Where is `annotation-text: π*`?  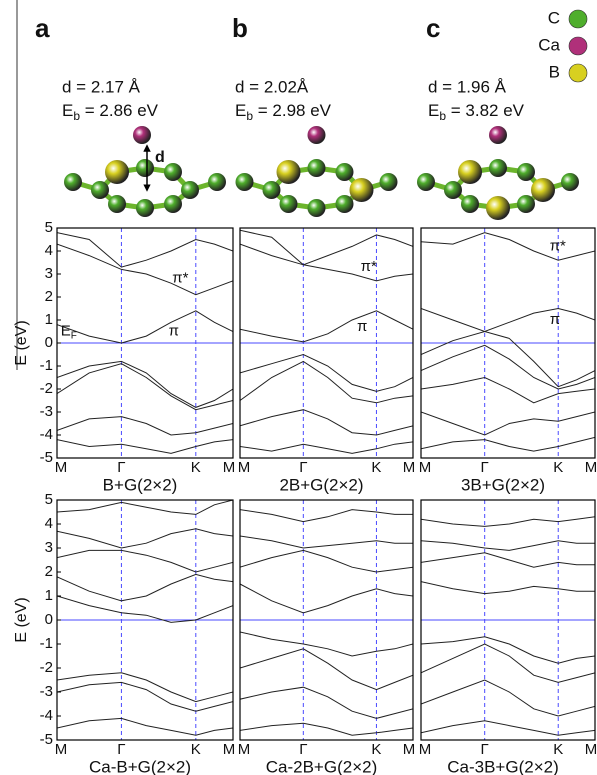
annotation-text: π* is located at coordinates (558, 245).